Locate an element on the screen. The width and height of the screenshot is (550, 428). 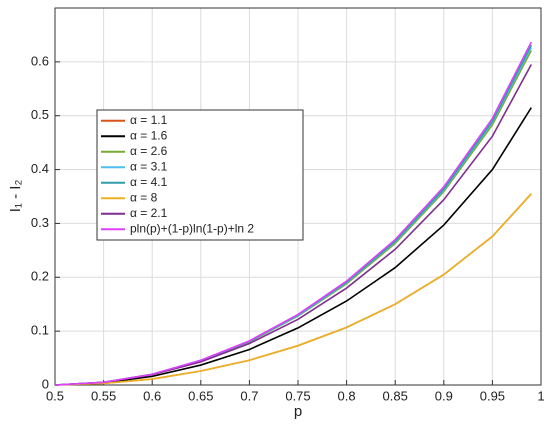
legend-box is located at coordinates (200, 175).